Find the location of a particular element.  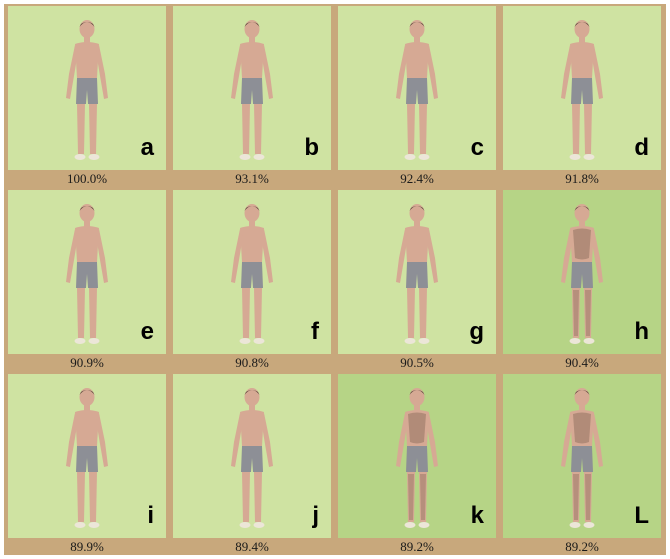

similarity-caption: 90.8% is located at coordinates (252, 362).